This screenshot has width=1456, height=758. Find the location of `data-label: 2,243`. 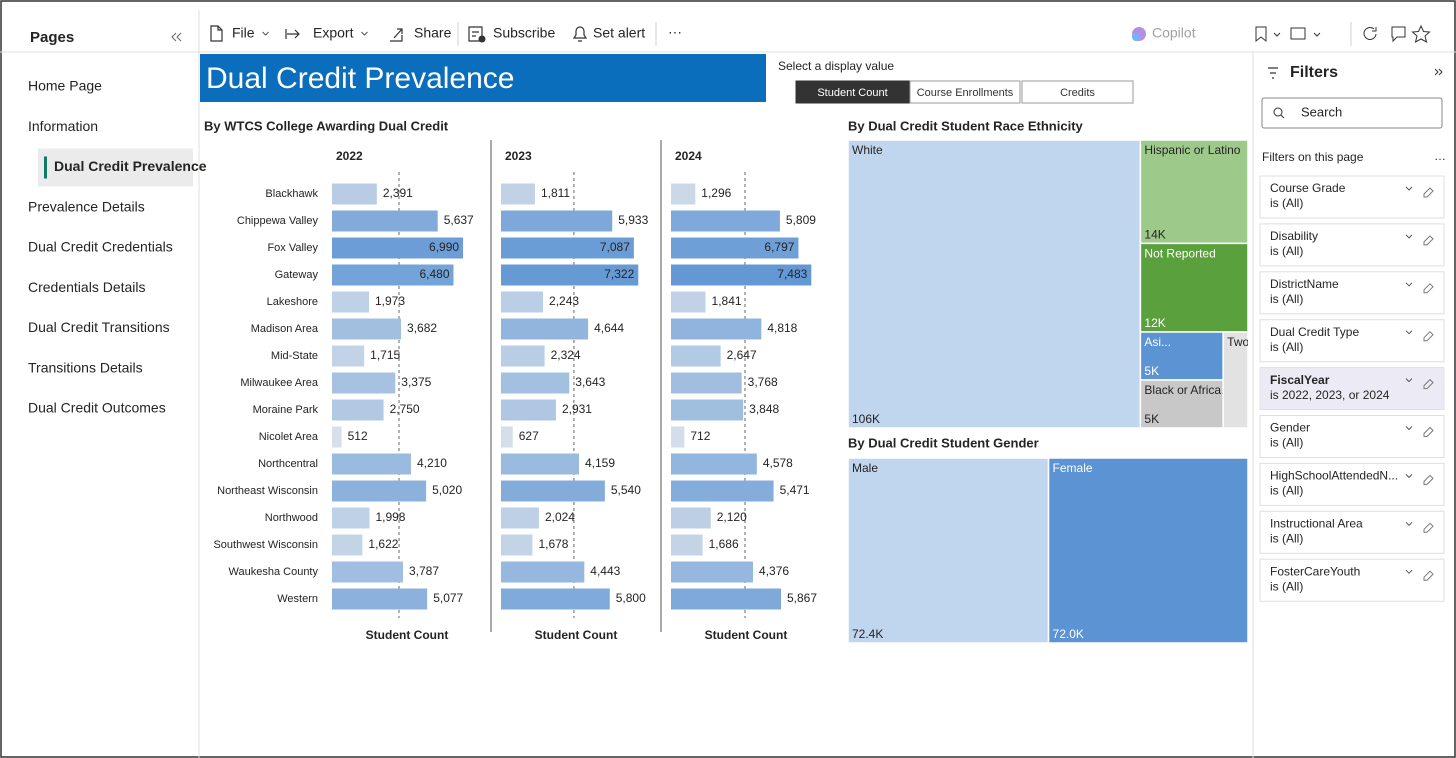

data-label: 2,243 is located at coordinates (564, 301).